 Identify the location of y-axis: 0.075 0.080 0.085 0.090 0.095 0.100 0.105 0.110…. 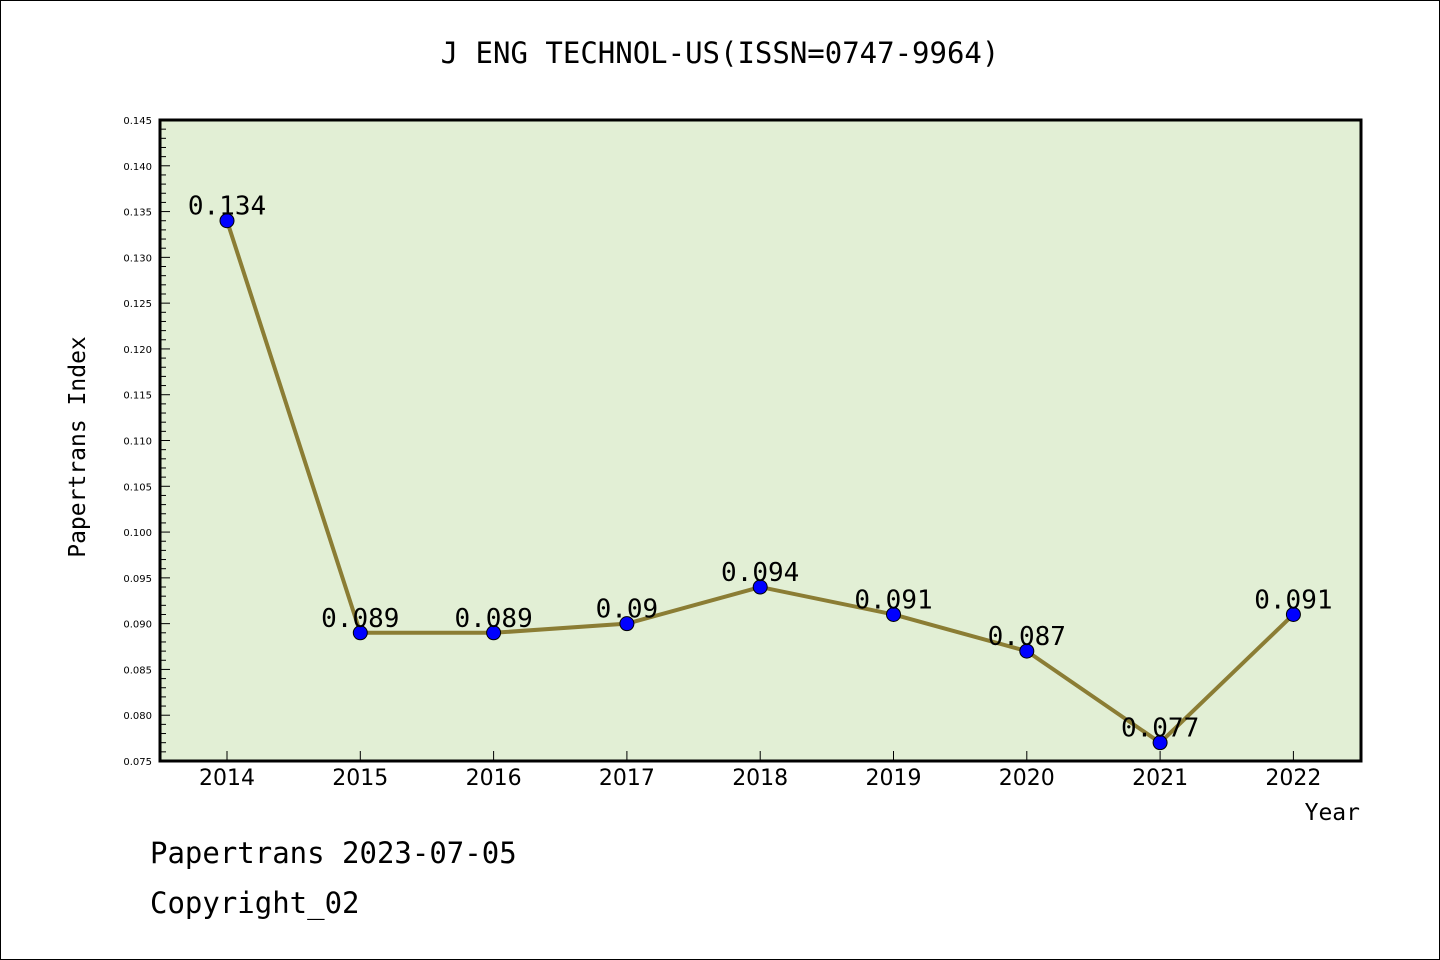
(146, 442).